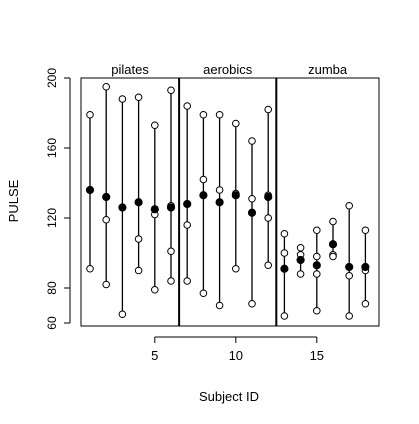  What do you see at coordinates (13, 200) in the screenshot?
I see `y-axis-label: PULSE` at bounding box center [13, 200].